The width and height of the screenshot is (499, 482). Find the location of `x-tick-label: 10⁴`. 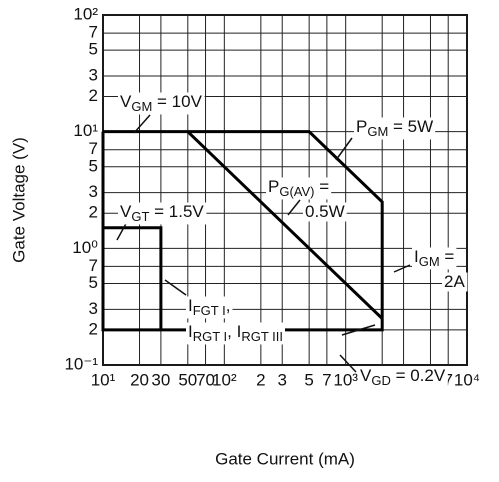

x-tick-label: 10⁴ is located at coordinates (467, 379).